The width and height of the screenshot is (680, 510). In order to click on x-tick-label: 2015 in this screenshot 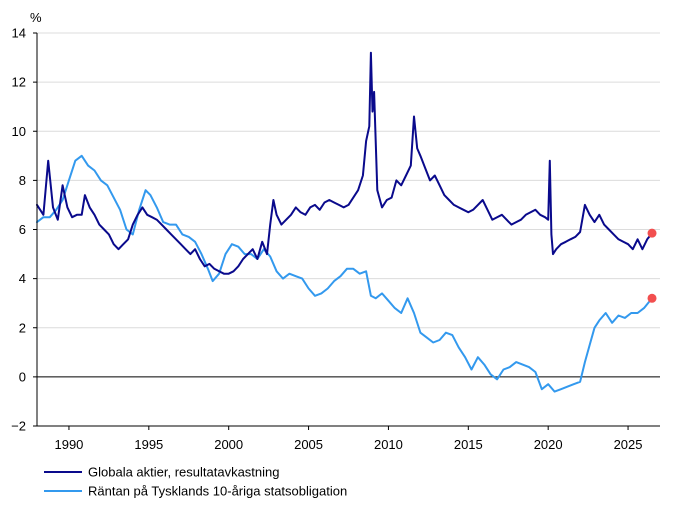, I will do `click(468, 444)`.